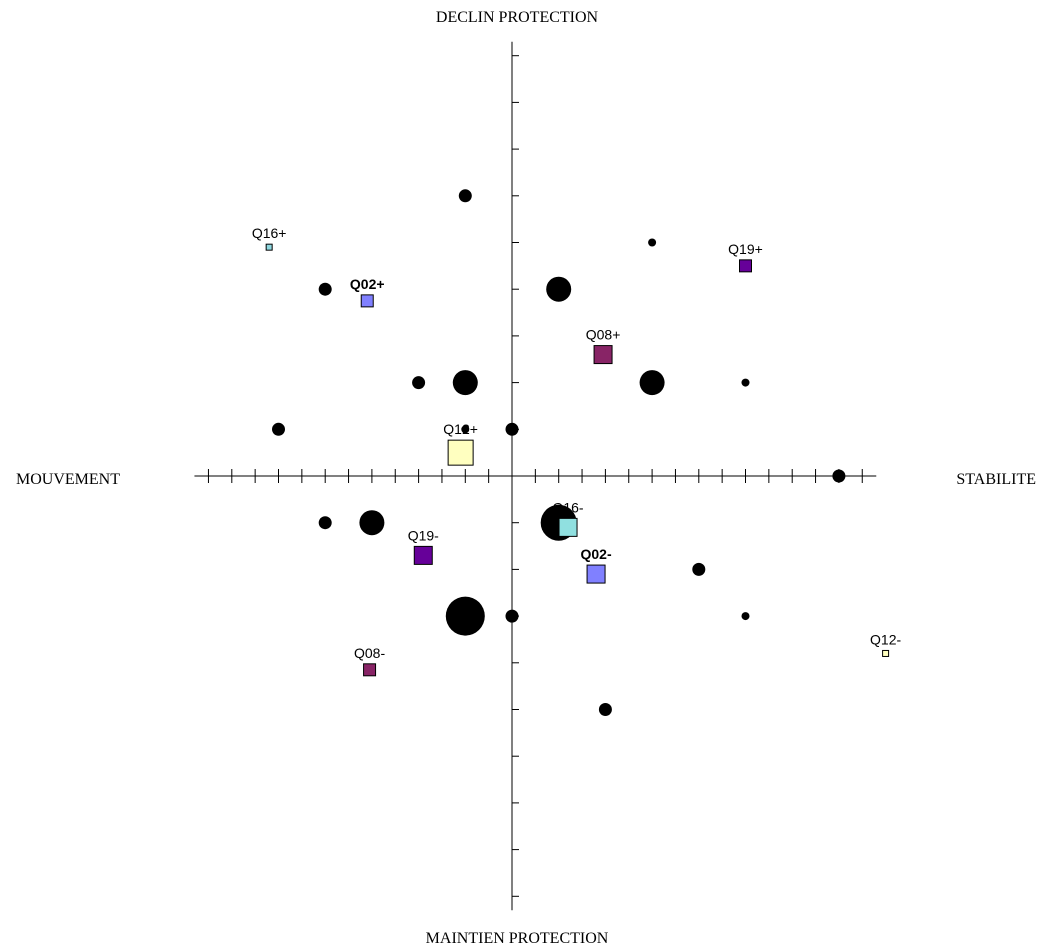 This screenshot has width=1045, height=948. Describe the element at coordinates (369, 653) in the screenshot. I see `modality-label: Q08-` at that location.